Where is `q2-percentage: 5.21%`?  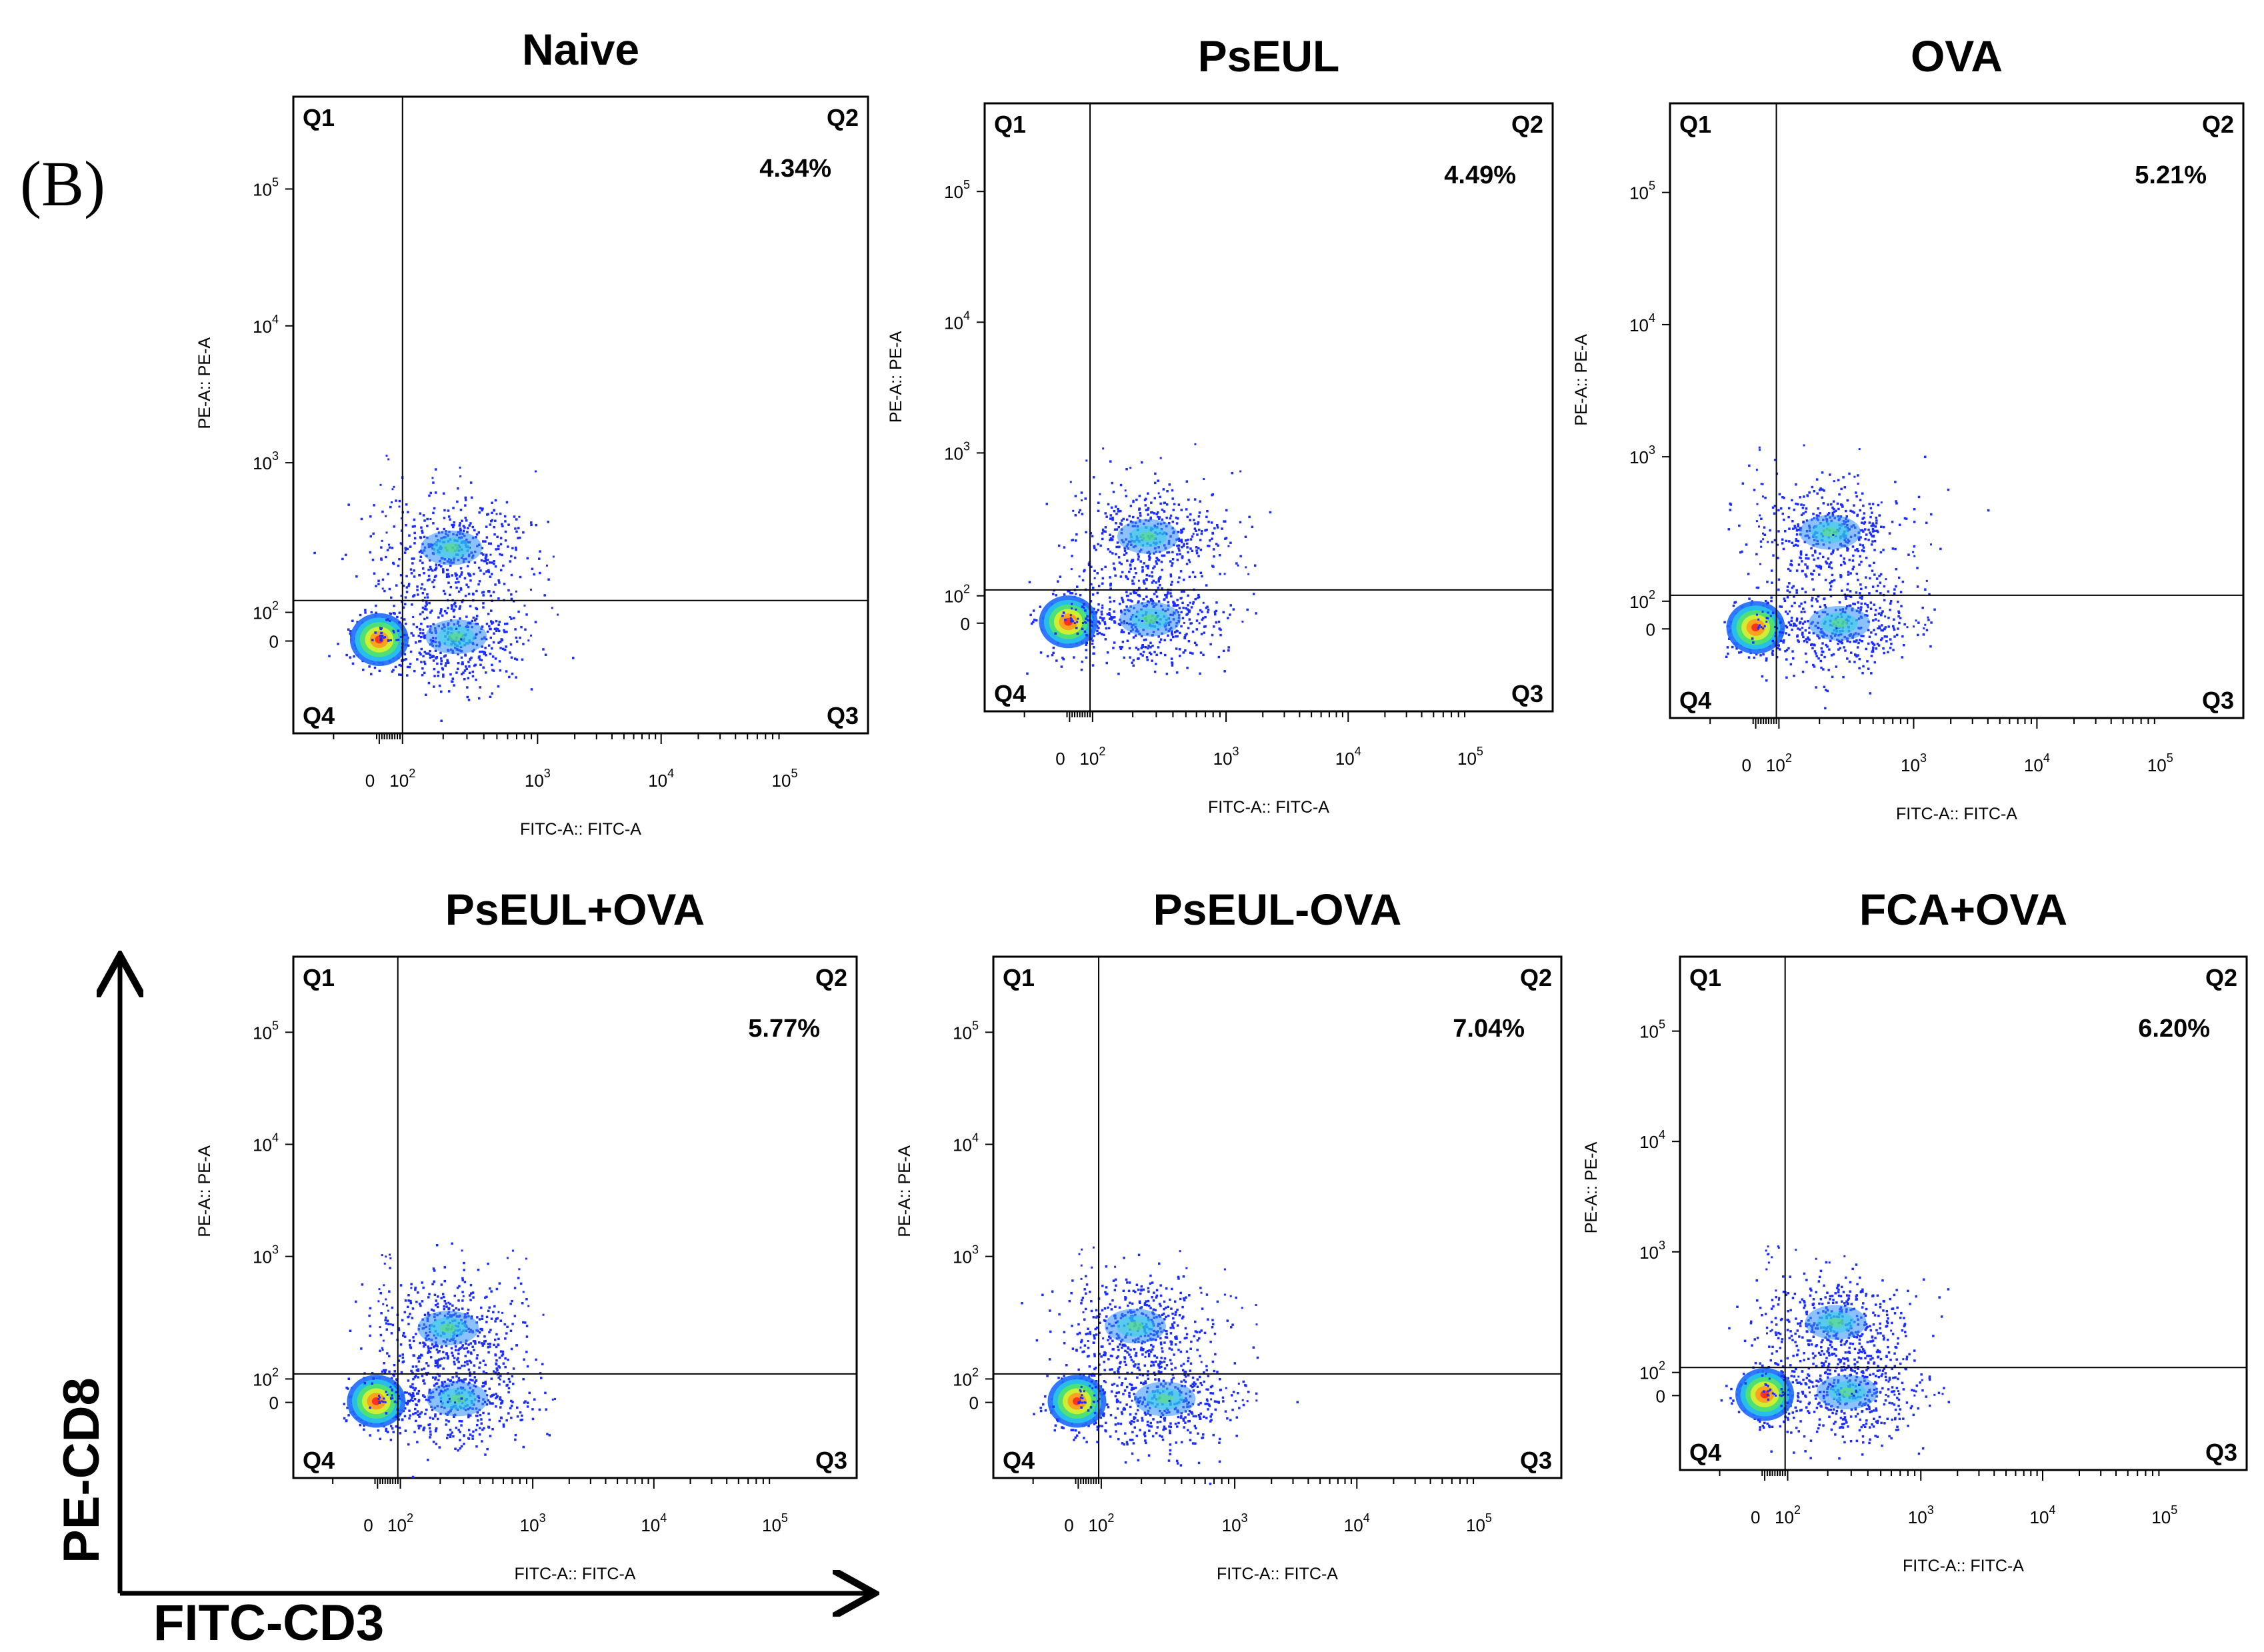 q2-percentage: 5.21% is located at coordinates (2171, 175).